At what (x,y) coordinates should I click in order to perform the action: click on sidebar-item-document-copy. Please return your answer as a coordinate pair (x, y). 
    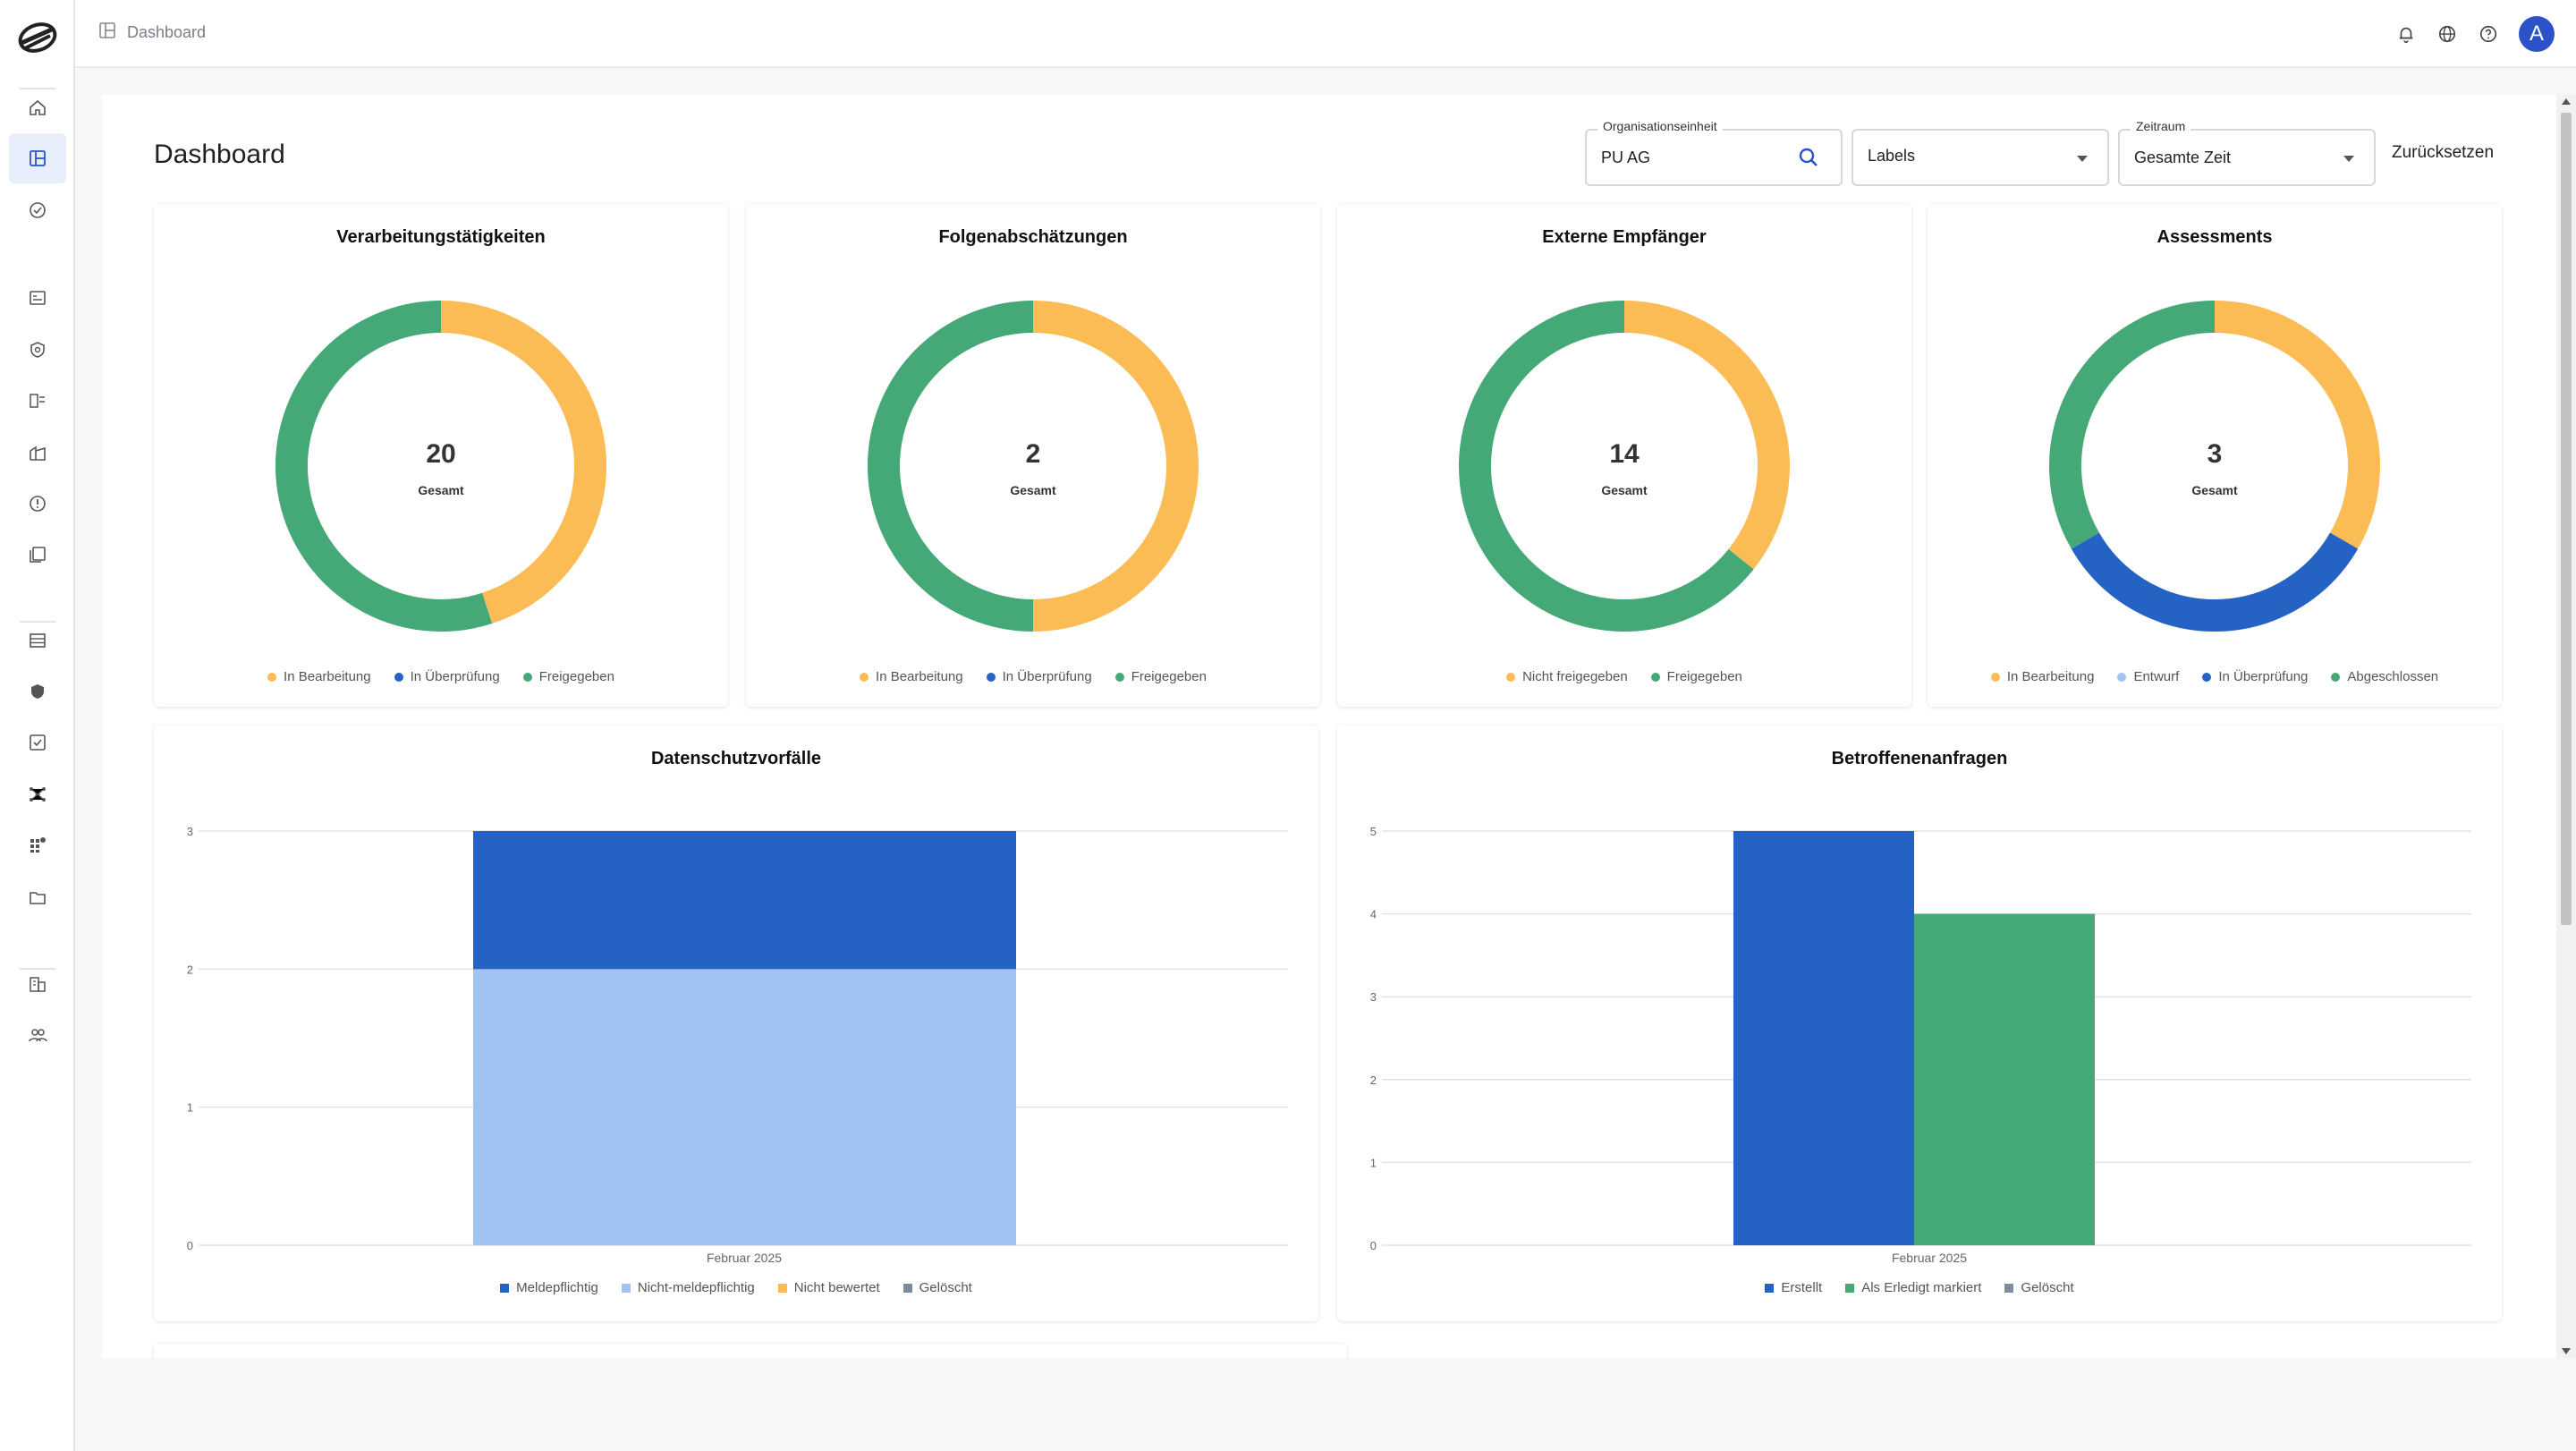
    Looking at the image, I should click on (37, 555).